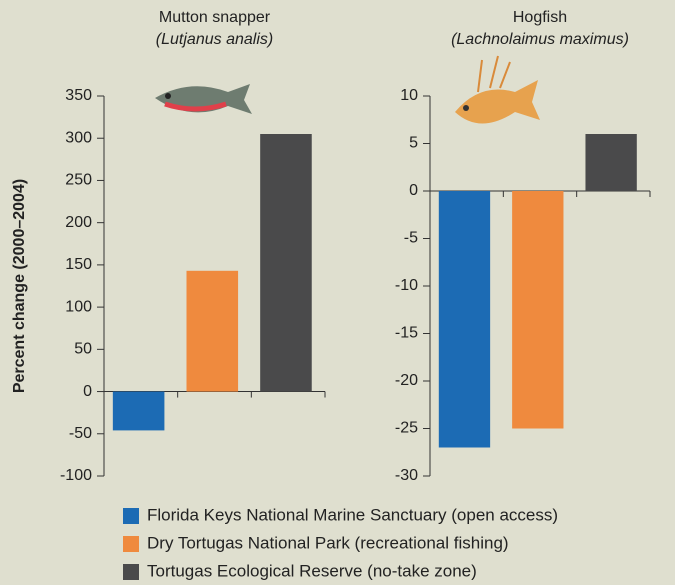  What do you see at coordinates (406, 475) in the screenshot?
I see `y-tick-label: -30` at bounding box center [406, 475].